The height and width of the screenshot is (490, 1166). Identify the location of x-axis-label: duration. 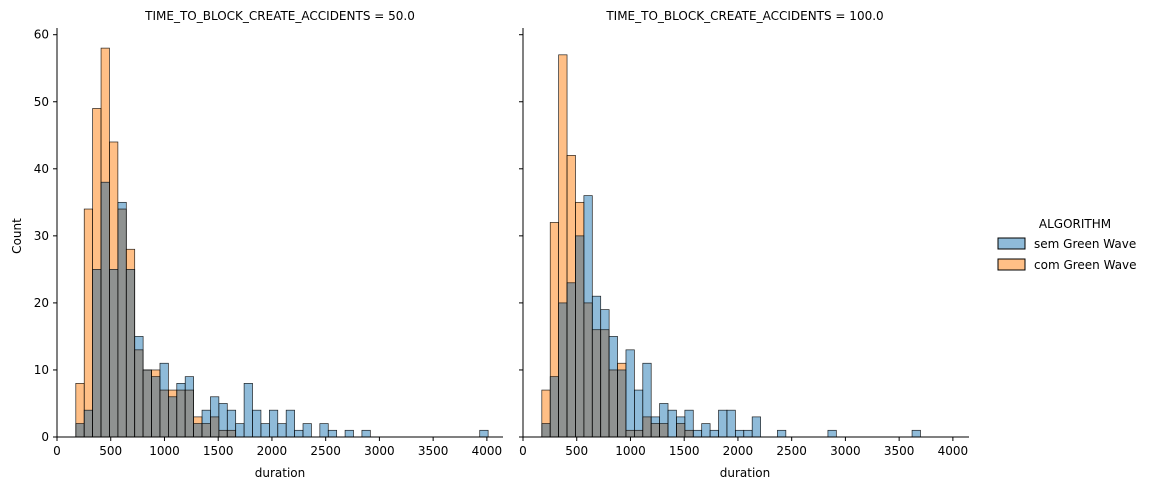
(745, 473).